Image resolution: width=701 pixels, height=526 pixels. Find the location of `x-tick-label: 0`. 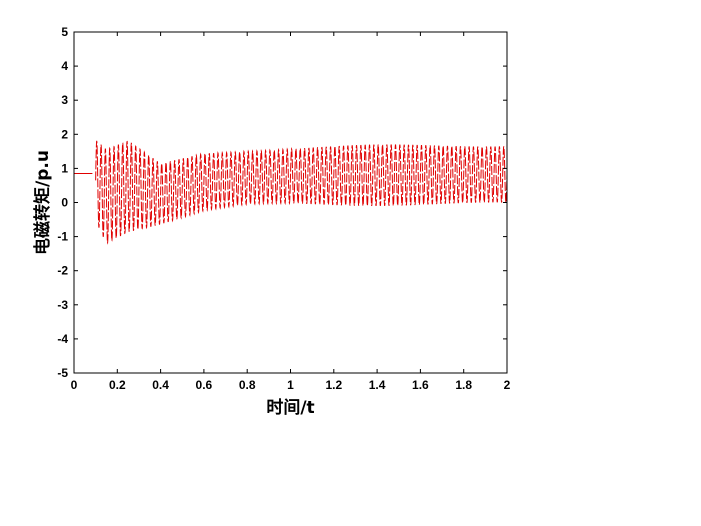

x-tick-label: 0 is located at coordinates (74, 385).